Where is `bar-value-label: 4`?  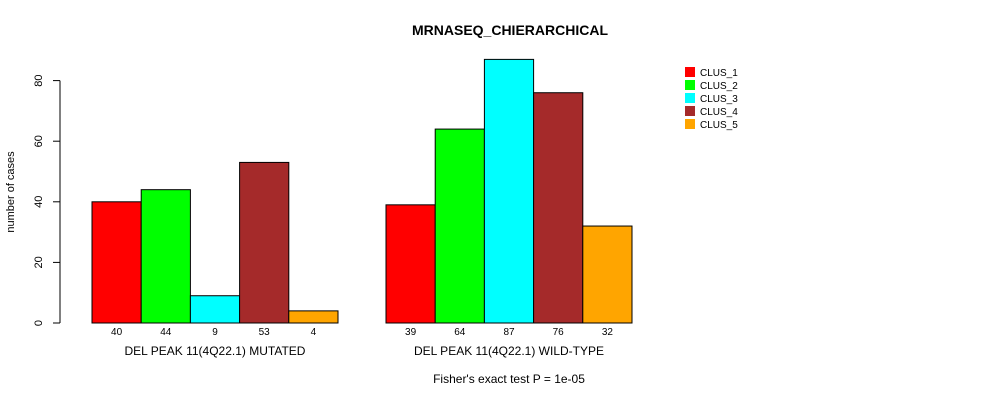 bar-value-label: 4 is located at coordinates (314, 332).